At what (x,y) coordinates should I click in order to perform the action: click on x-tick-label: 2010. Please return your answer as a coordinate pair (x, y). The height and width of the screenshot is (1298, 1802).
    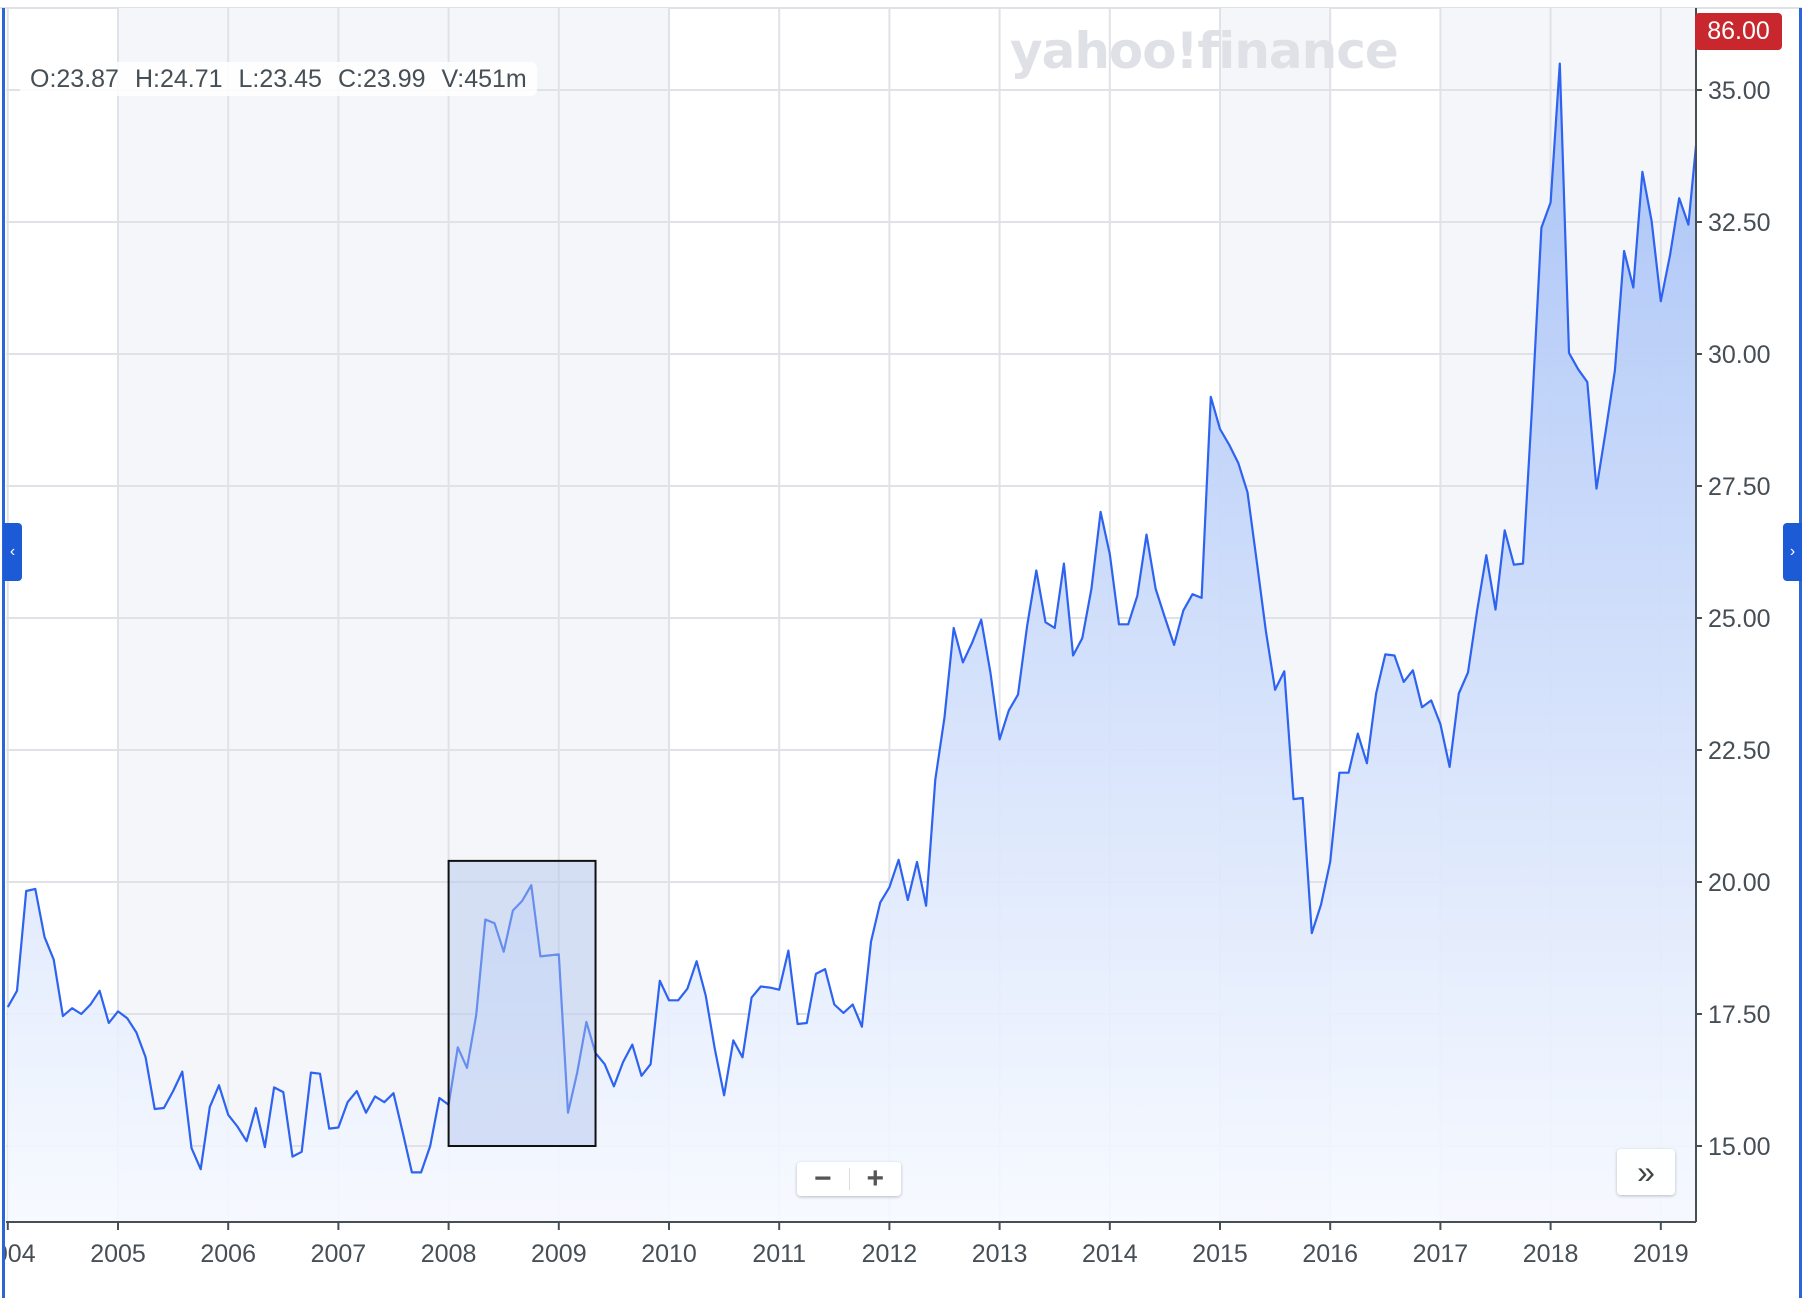
    Looking at the image, I should click on (669, 1254).